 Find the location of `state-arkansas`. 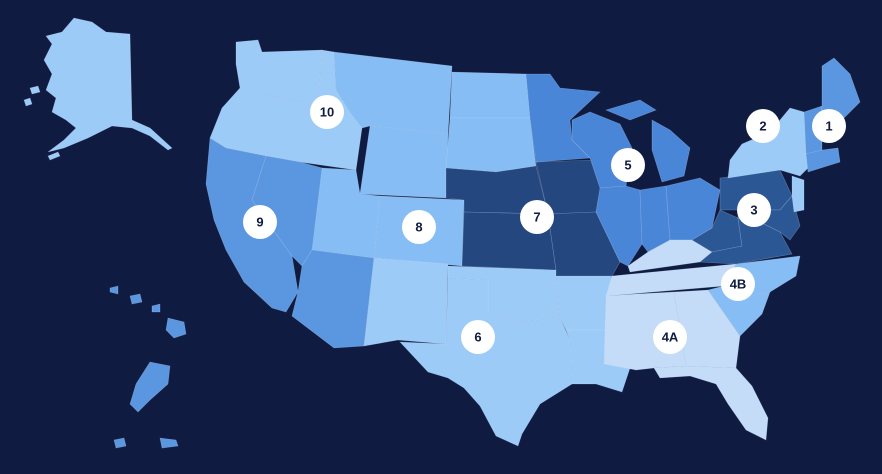

state-arkansas is located at coordinates (584, 300).